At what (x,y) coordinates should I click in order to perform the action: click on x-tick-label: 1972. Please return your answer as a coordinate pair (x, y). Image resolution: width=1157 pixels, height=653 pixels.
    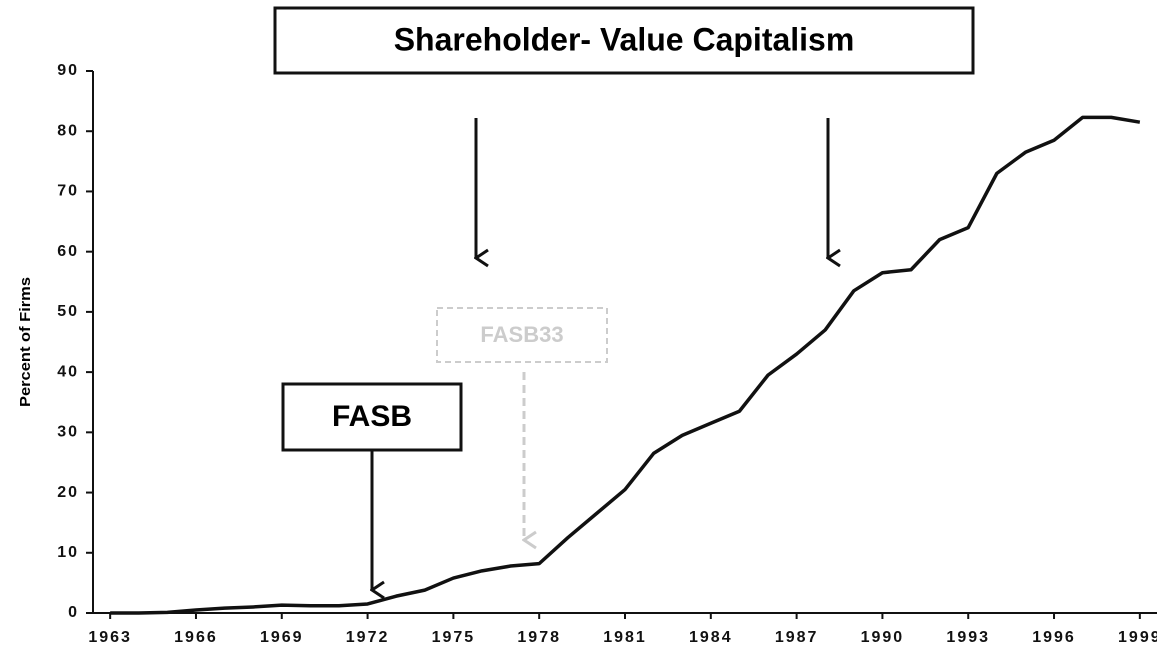
    Looking at the image, I should click on (368, 637).